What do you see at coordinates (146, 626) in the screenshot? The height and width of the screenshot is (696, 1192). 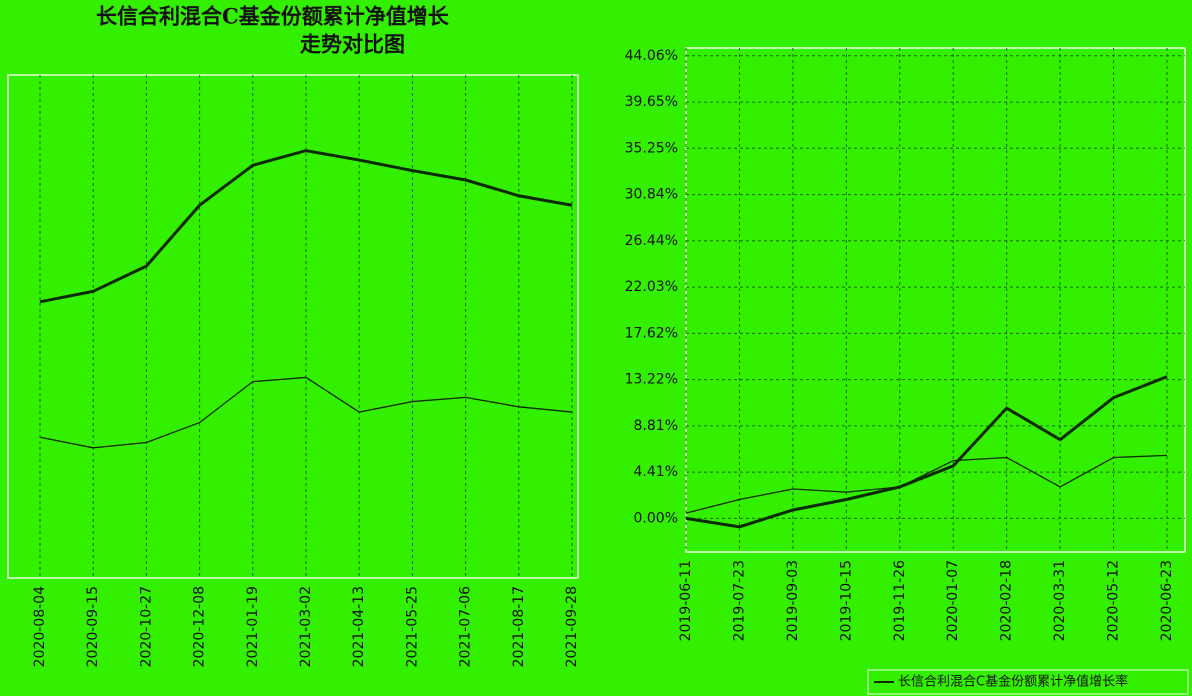 I see `x-tick-label: 2020-10-27` at bounding box center [146, 626].